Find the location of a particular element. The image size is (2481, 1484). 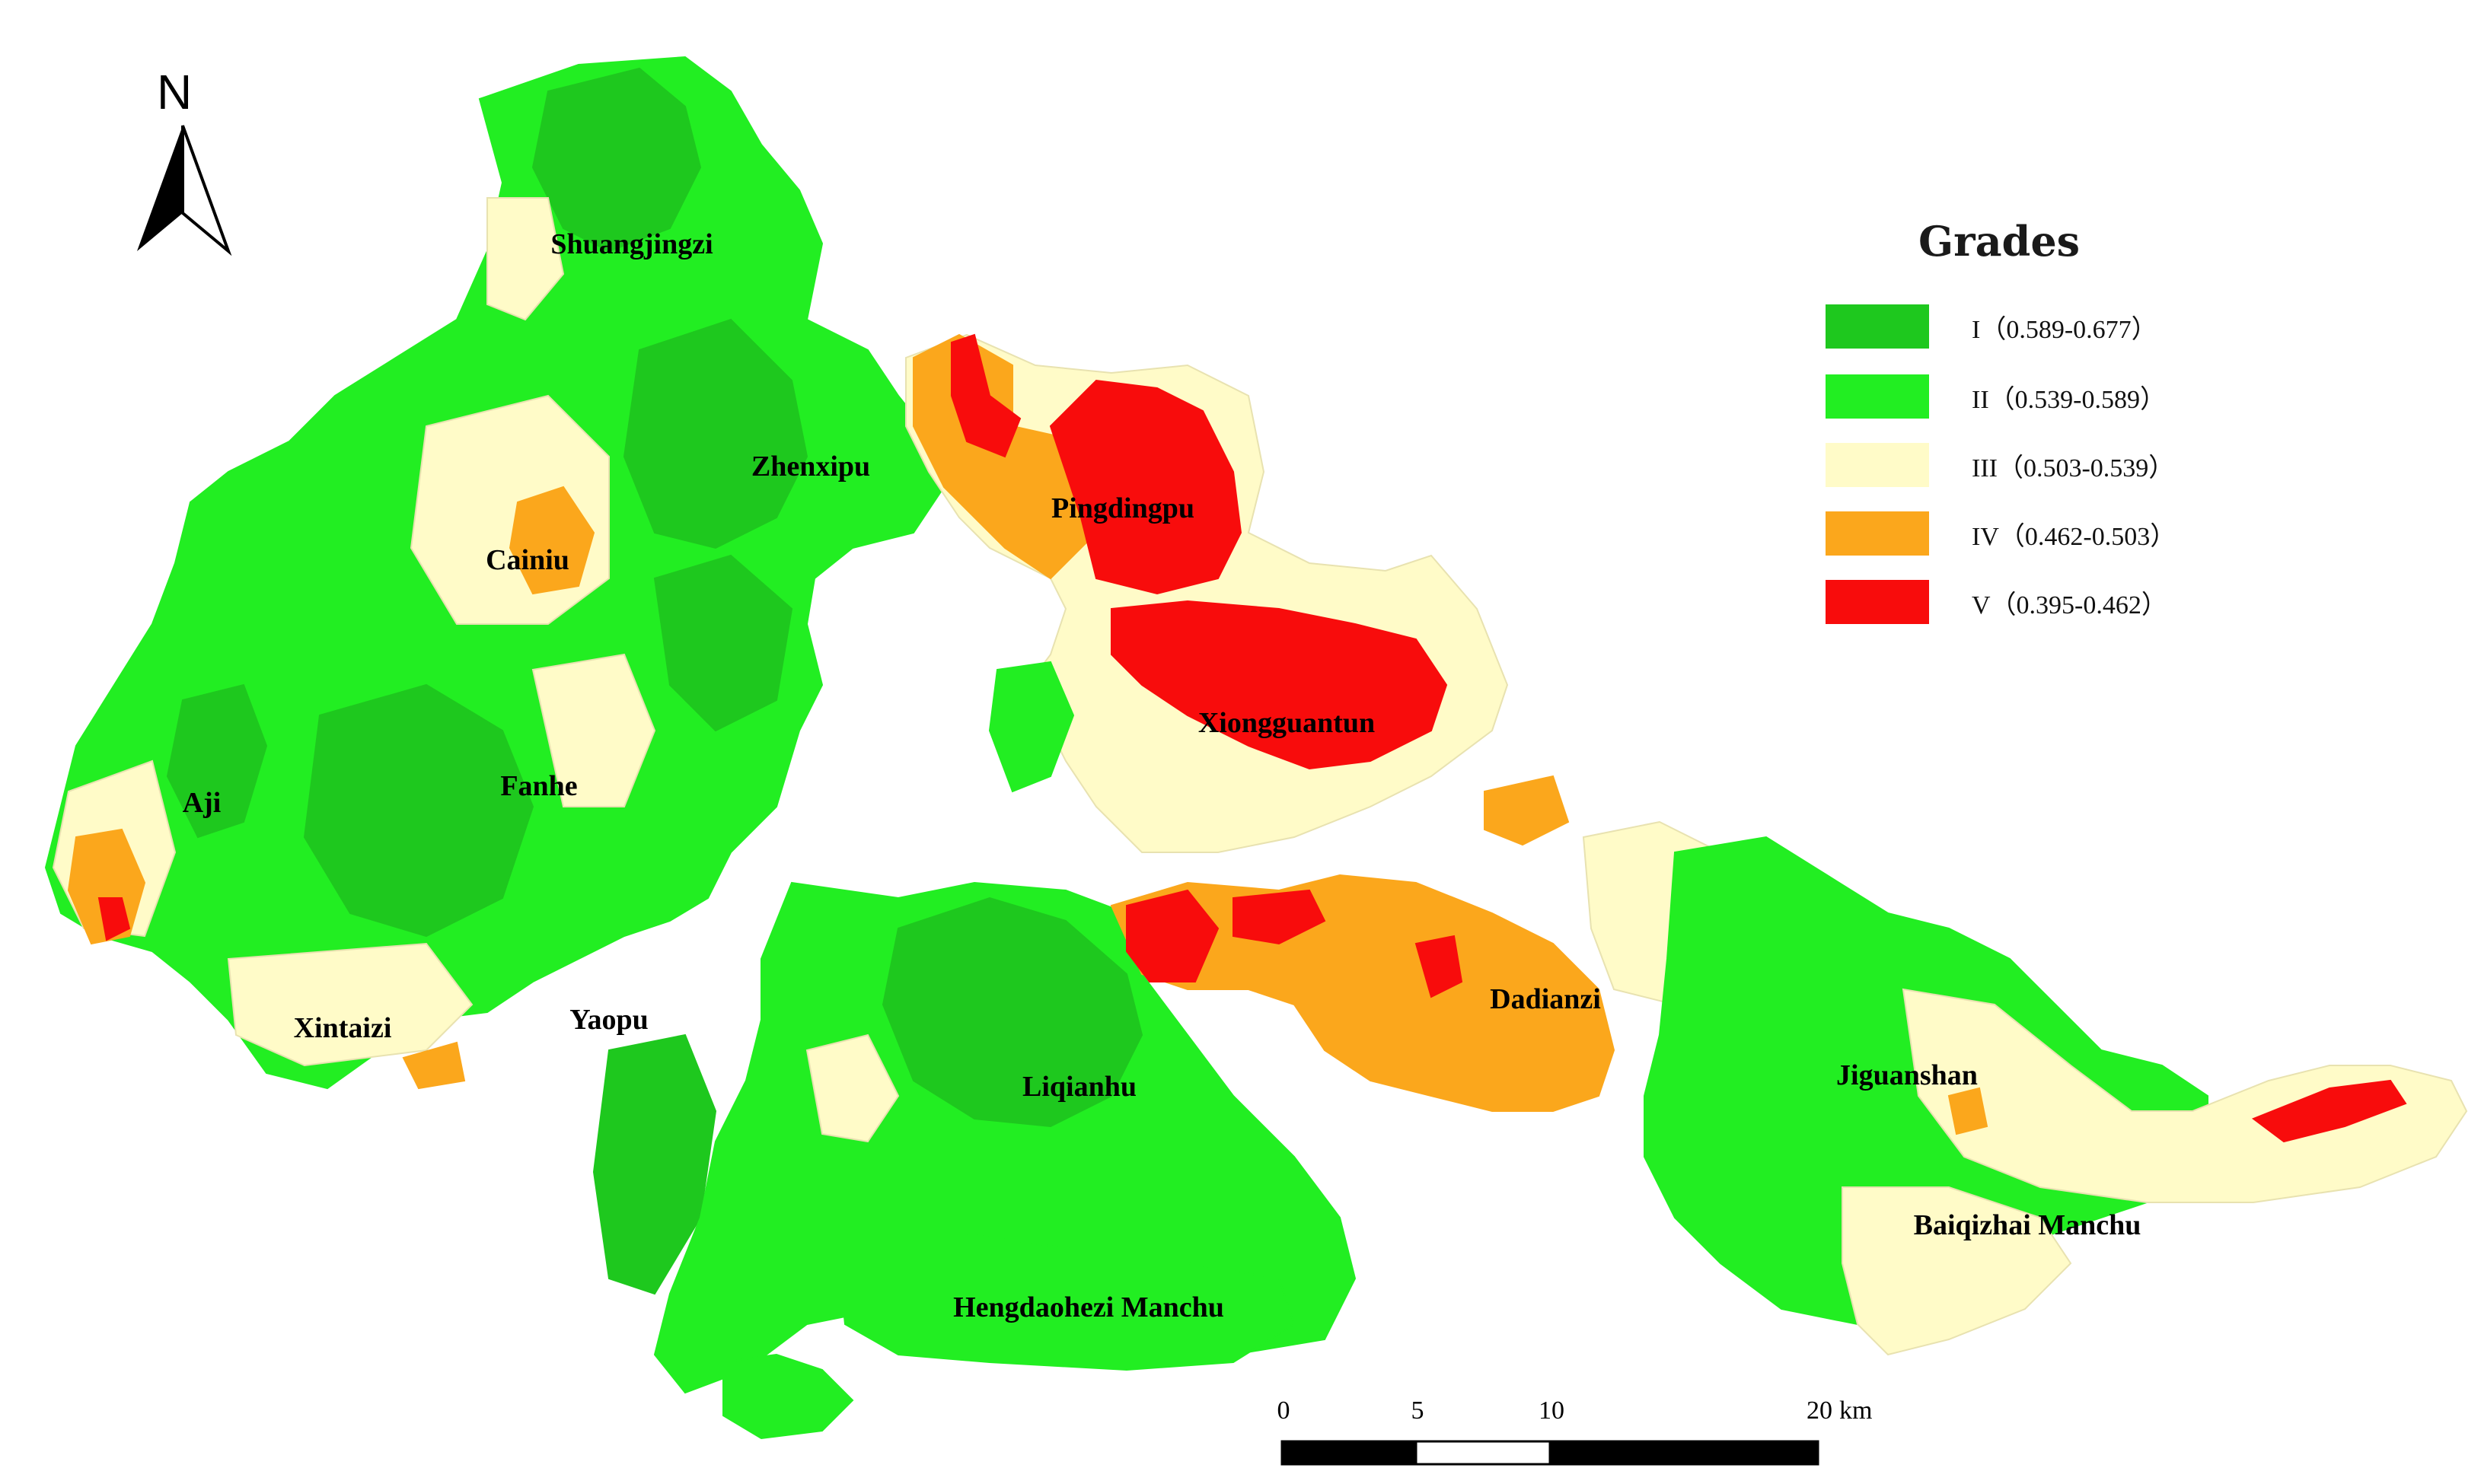

legend-label: IV（0.462-0.503） is located at coordinates (2074, 536).